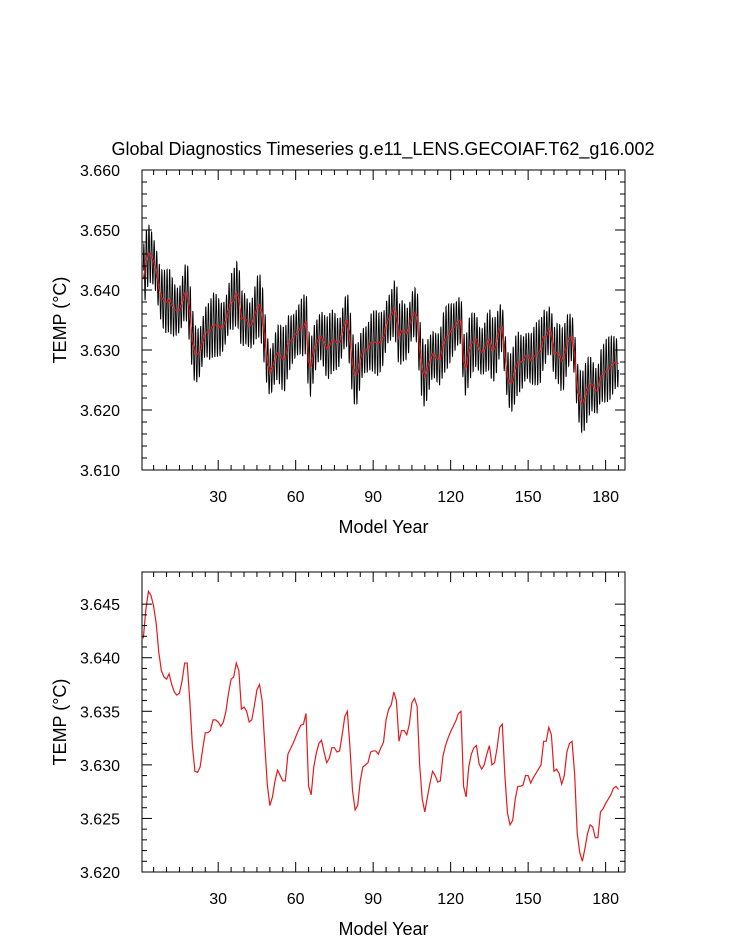 The width and height of the screenshot is (733, 945). What do you see at coordinates (100, 471) in the screenshot?
I see `y-tick-label: 3.610` at bounding box center [100, 471].